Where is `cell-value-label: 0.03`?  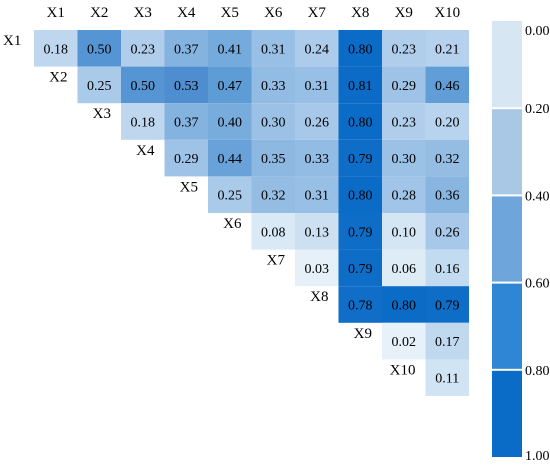
cell-value-label: 0.03 is located at coordinates (317, 269).